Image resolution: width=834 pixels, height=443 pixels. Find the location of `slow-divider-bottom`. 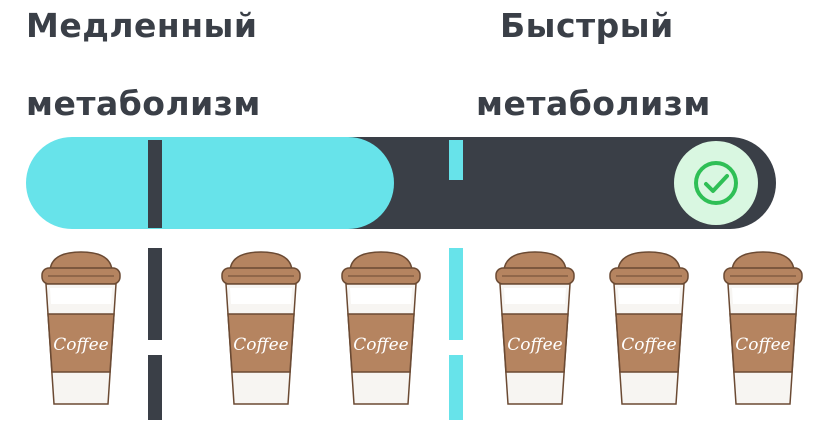

slow-divider-bottom is located at coordinates (155, 387).